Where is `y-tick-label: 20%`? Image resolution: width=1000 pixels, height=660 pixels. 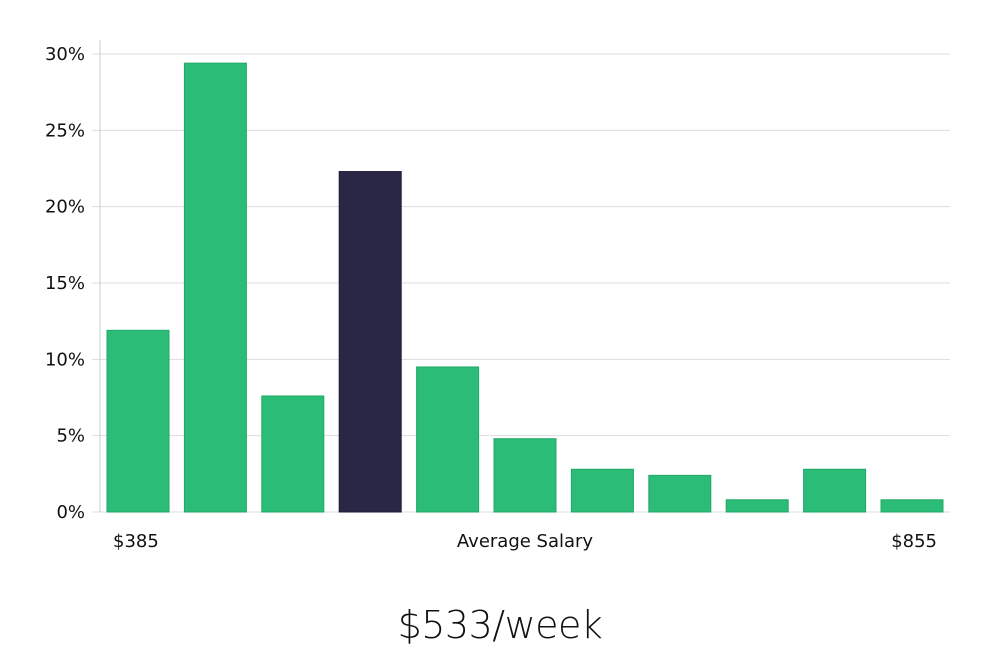
y-tick-label: 20% is located at coordinates (65, 207).